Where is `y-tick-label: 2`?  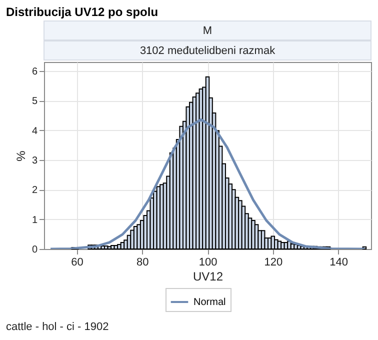 y-tick-label: 2 is located at coordinates (35, 190).